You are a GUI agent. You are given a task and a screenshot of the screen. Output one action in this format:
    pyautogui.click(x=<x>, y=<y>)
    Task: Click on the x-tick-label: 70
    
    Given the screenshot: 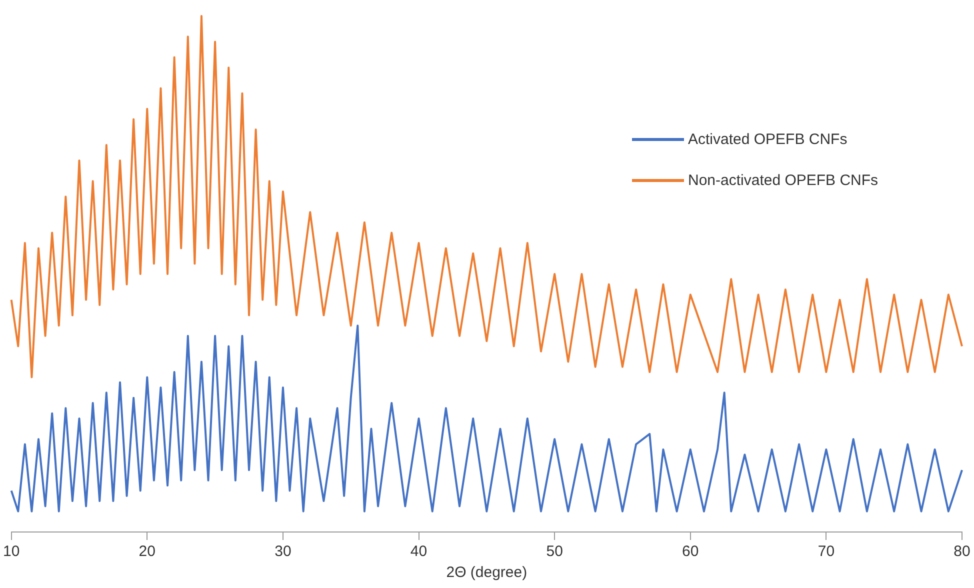 What is the action you would take?
    pyautogui.click(x=826, y=551)
    